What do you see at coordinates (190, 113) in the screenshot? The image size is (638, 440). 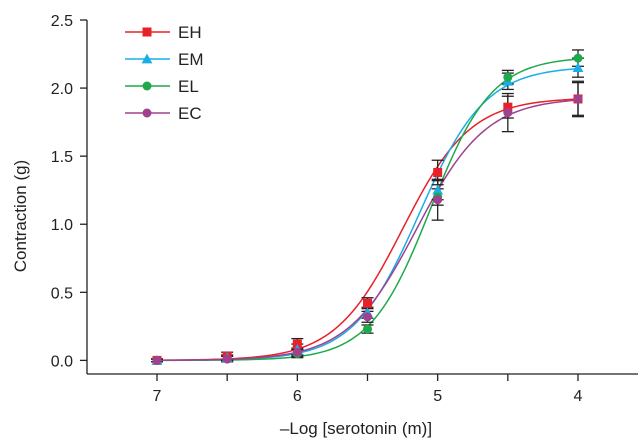 I see `legend-label-ec: EC` at bounding box center [190, 113].